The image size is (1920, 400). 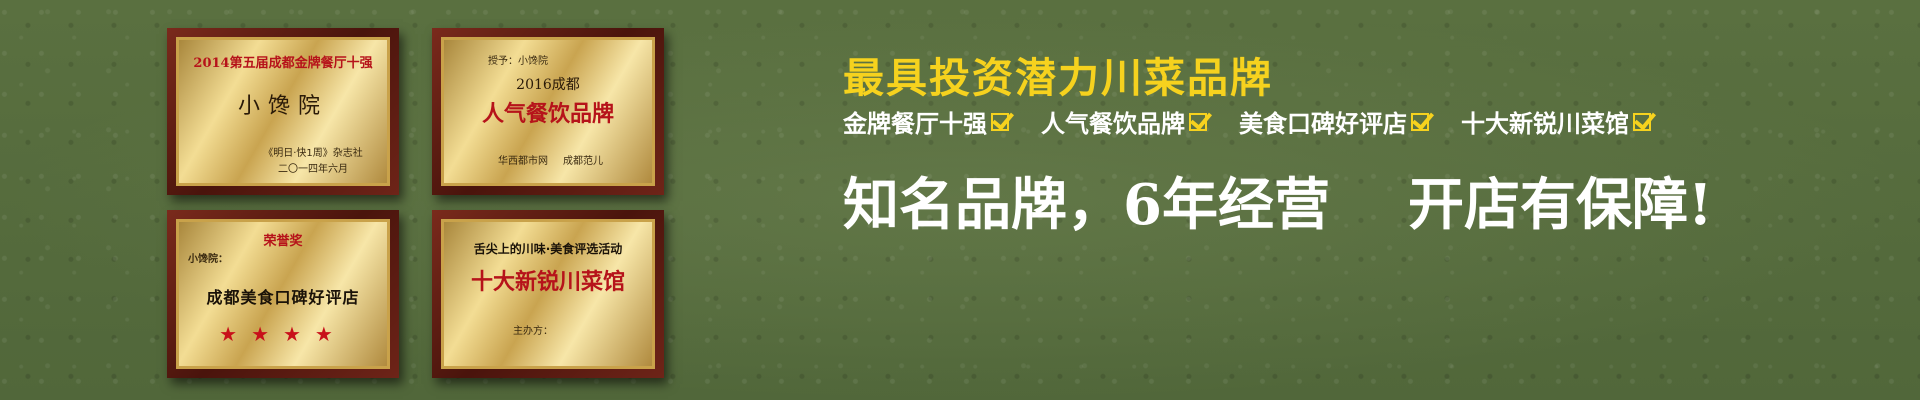 What do you see at coordinates (283, 241) in the screenshot?
I see `plaque-award-heading: 荣誉奖` at bounding box center [283, 241].